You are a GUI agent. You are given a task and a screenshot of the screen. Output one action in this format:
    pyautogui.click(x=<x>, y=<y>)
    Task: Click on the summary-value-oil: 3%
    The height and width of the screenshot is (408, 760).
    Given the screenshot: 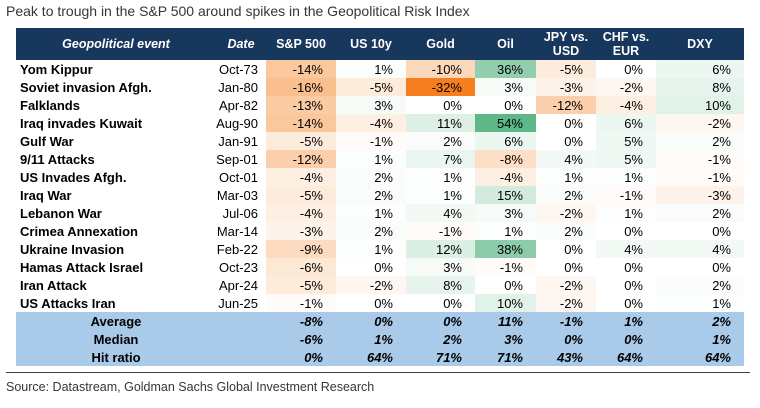 What is the action you would take?
    pyautogui.click(x=505, y=339)
    